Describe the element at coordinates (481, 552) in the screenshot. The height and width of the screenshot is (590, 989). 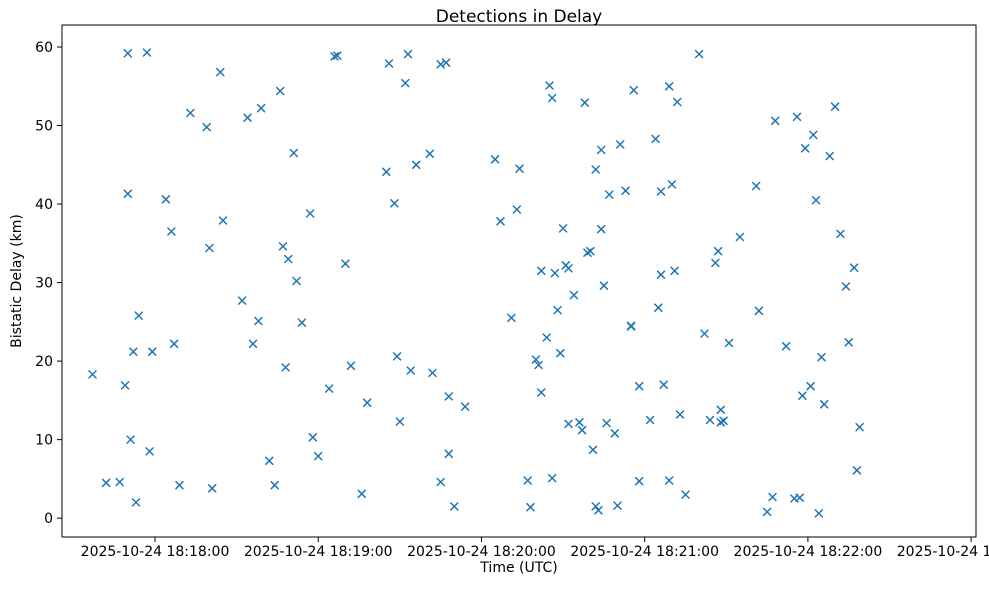
I see `x-tick-label: 2025-10-24 18:20:00` at that location.